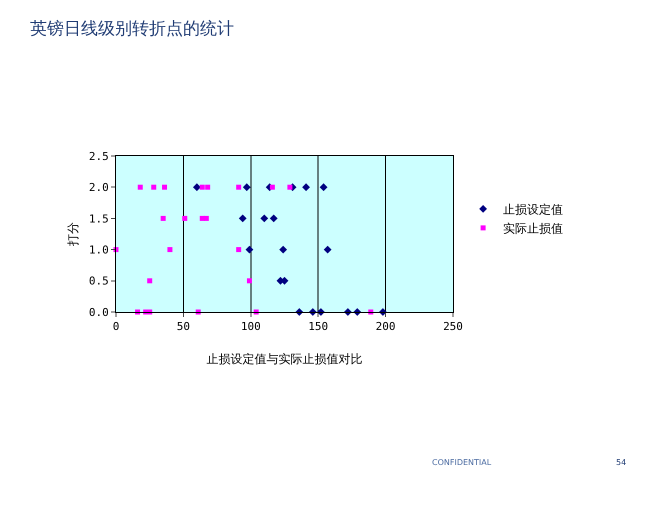 The height and width of the screenshot is (513, 668). Describe the element at coordinates (98, 187) in the screenshot. I see `y-tick-label: 2.0` at that location.